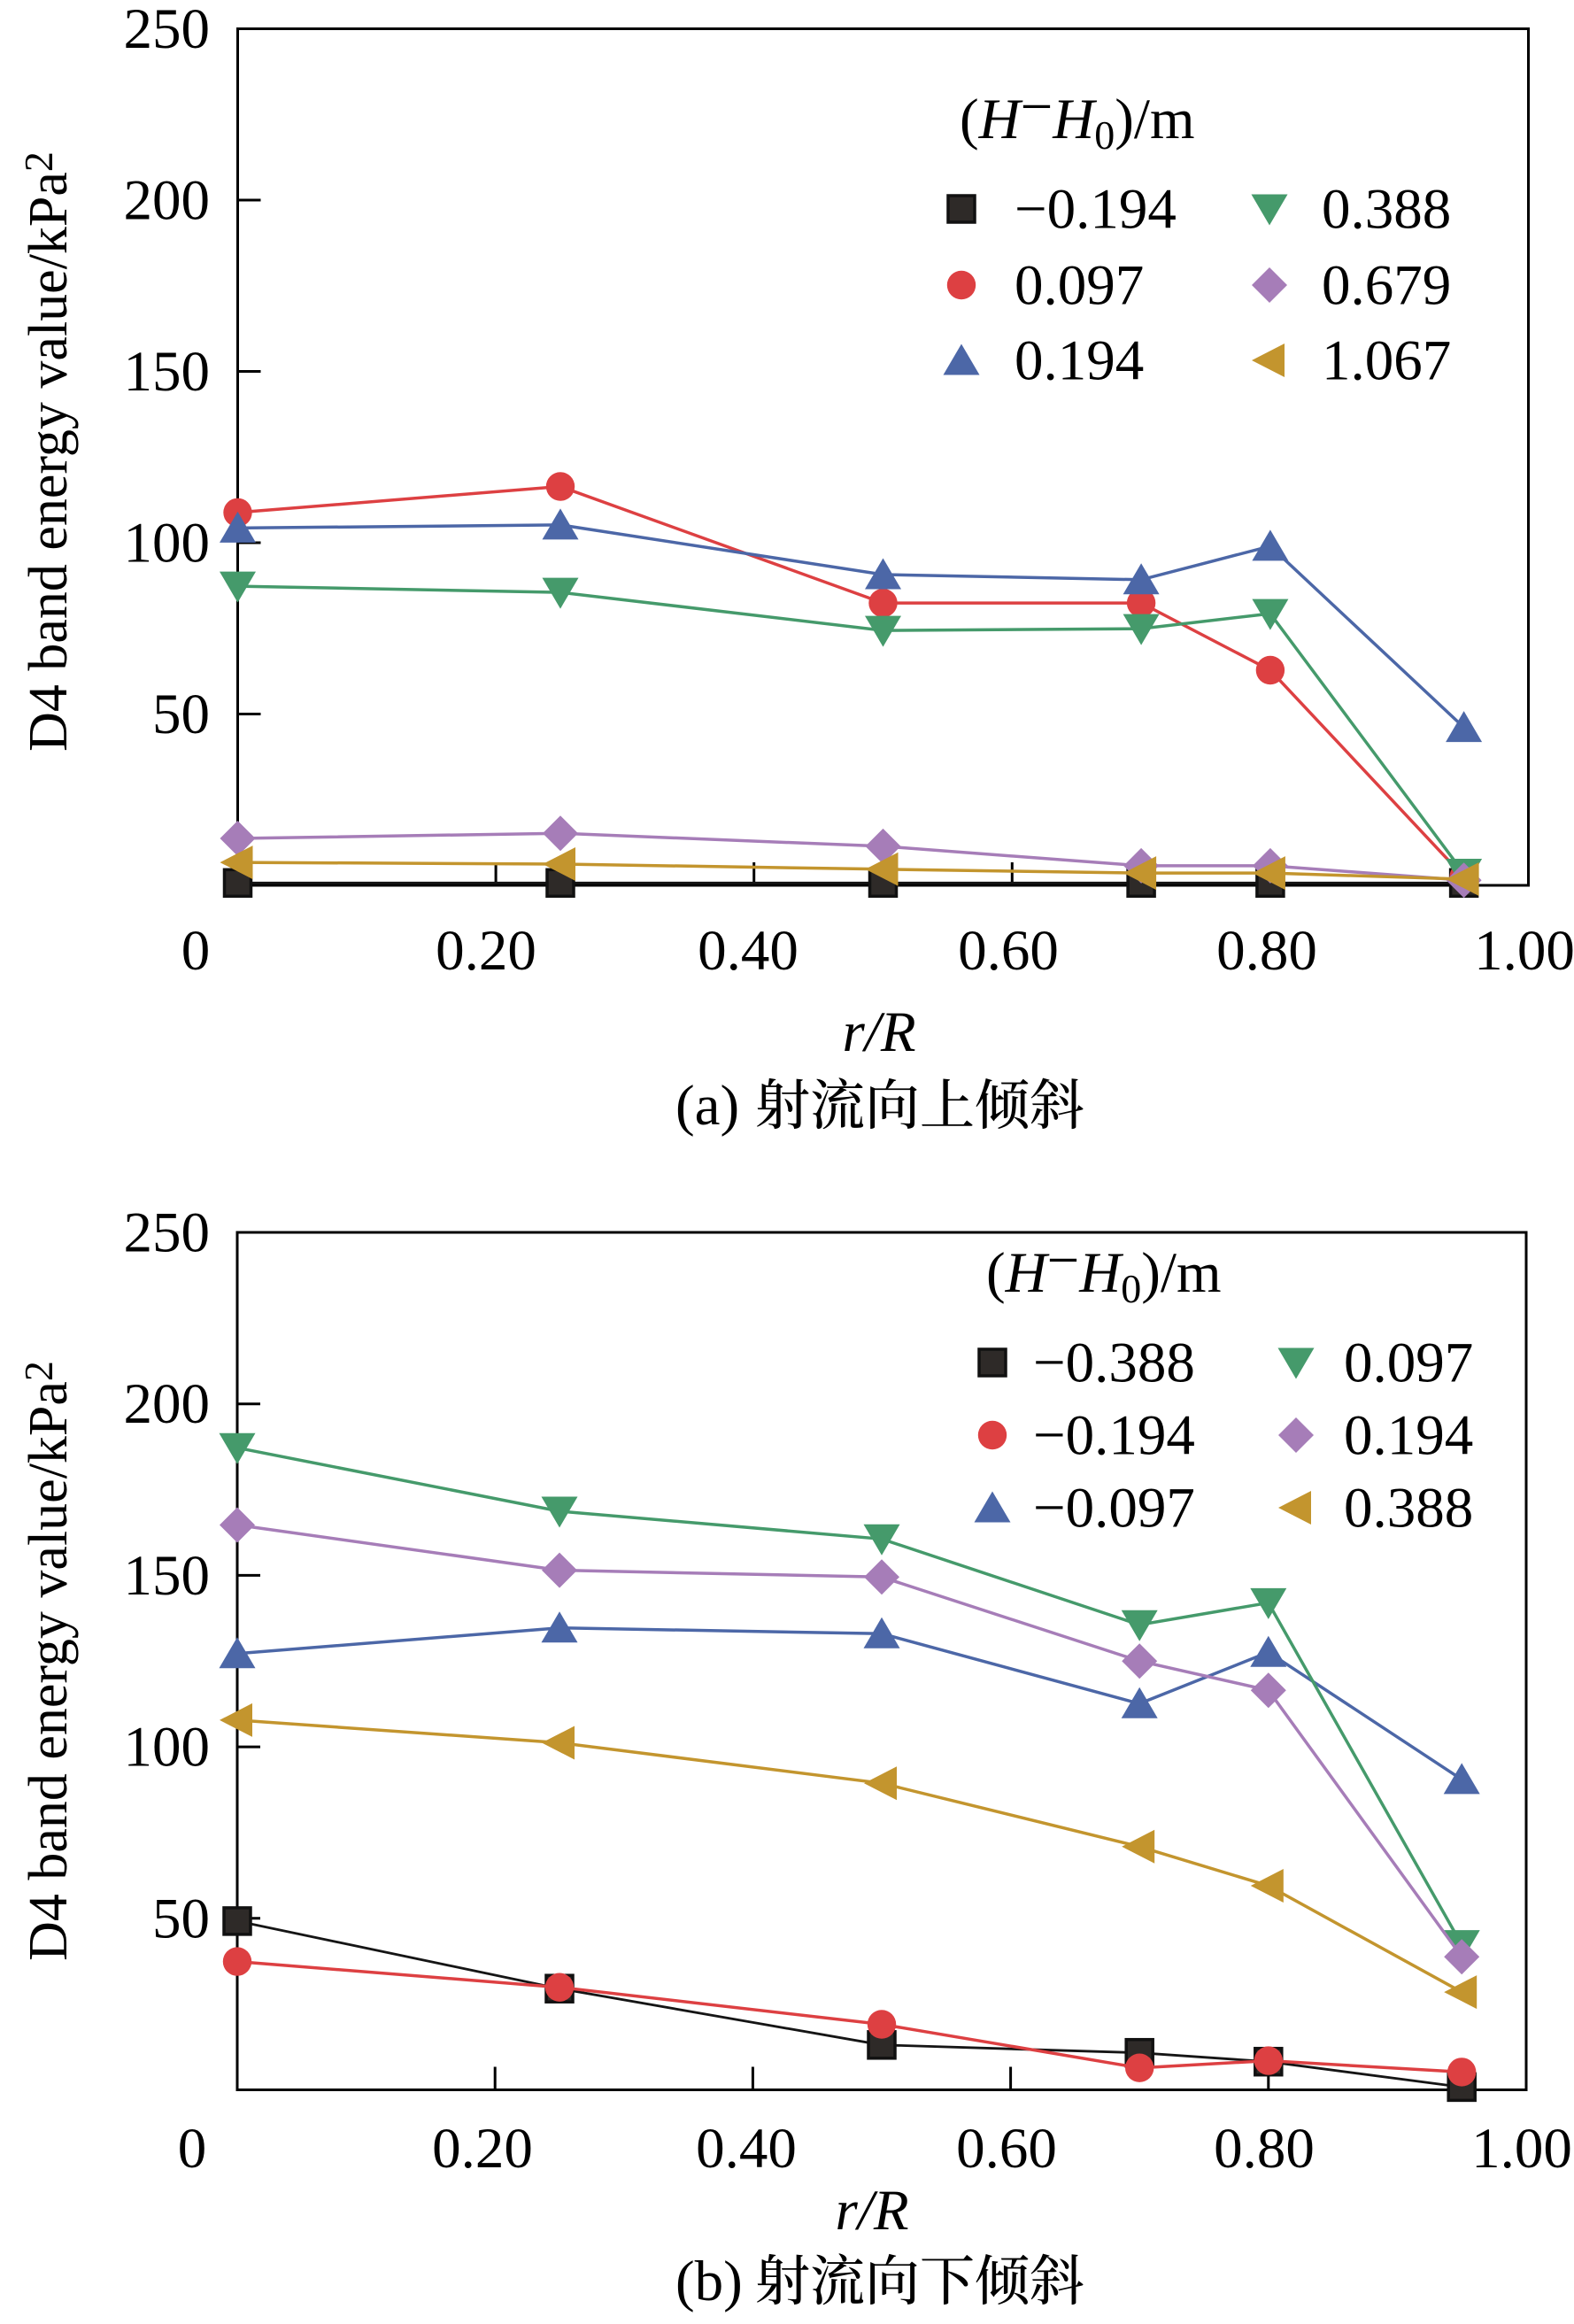  I want to click on svg-text: (a), so click(707, 1106).